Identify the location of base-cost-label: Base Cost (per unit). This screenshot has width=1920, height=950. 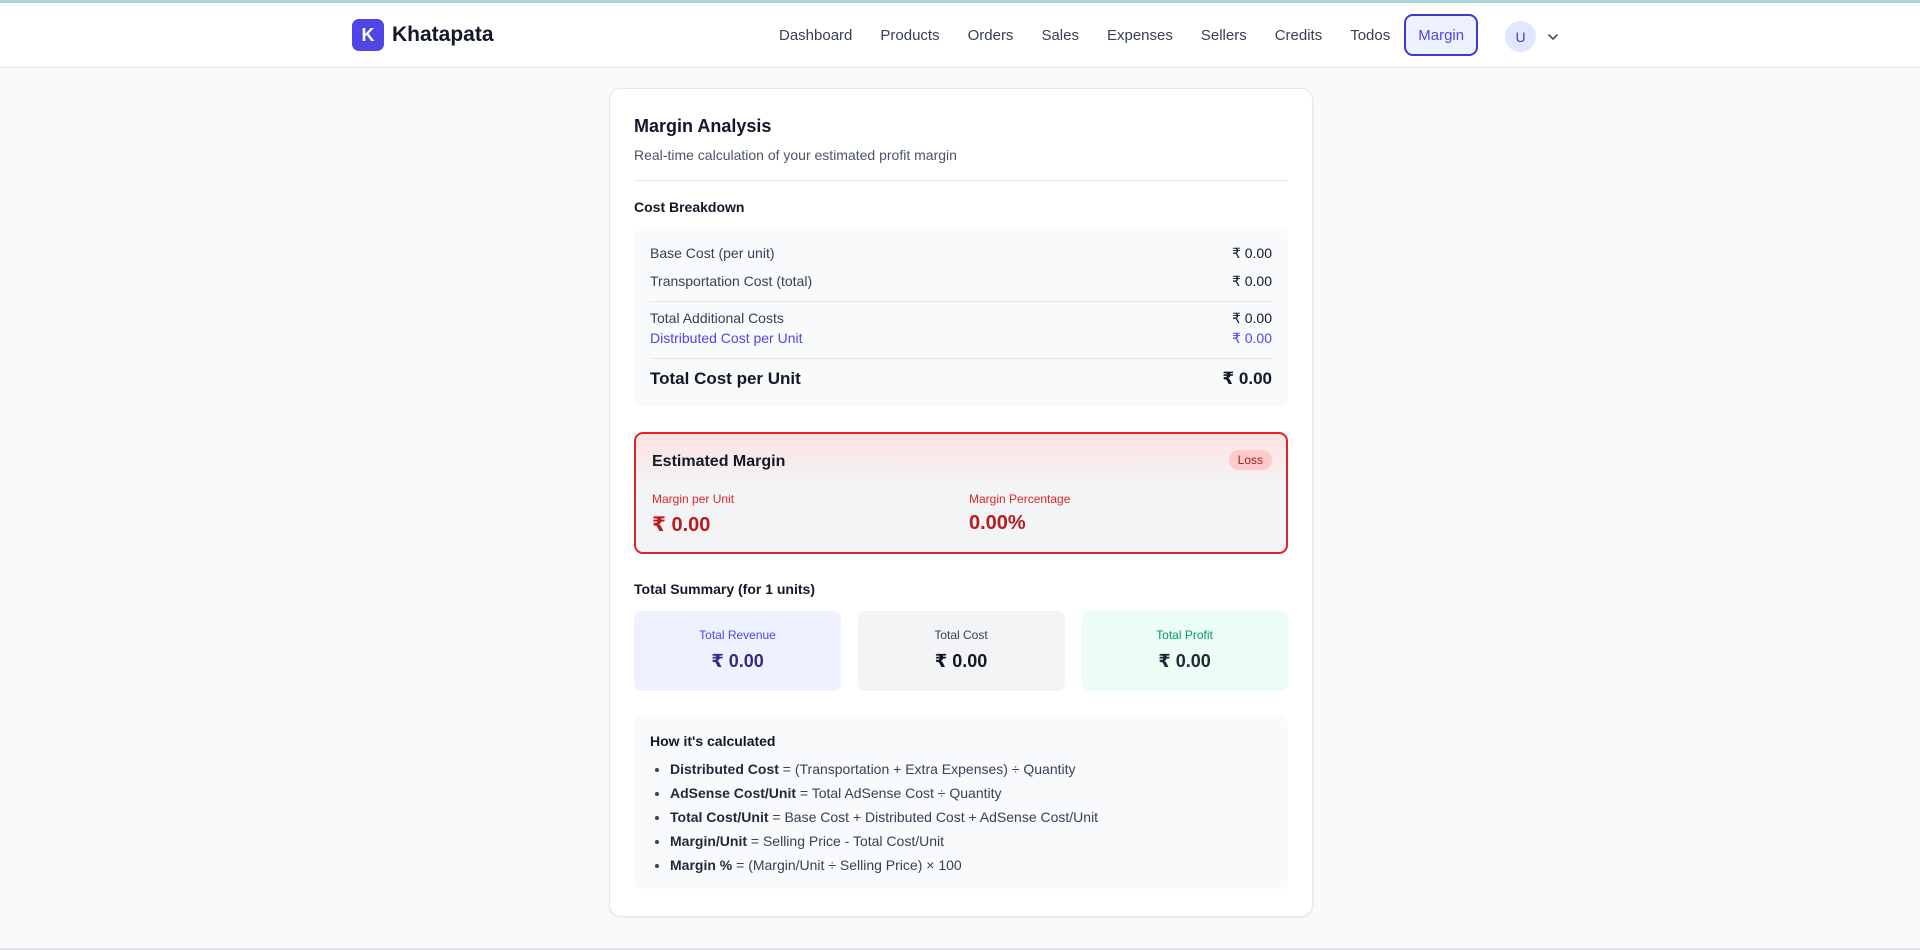
(712, 253).